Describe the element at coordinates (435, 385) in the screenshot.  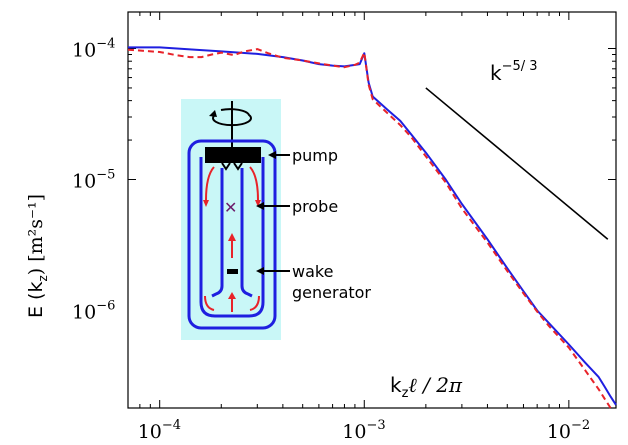
I see `x-label-rest: ℓ / 2π` at that location.